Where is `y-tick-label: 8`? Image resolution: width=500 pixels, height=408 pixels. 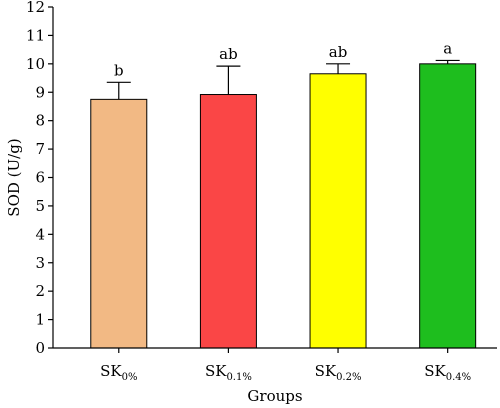 y-tick-label: 8 is located at coordinates (40, 121).